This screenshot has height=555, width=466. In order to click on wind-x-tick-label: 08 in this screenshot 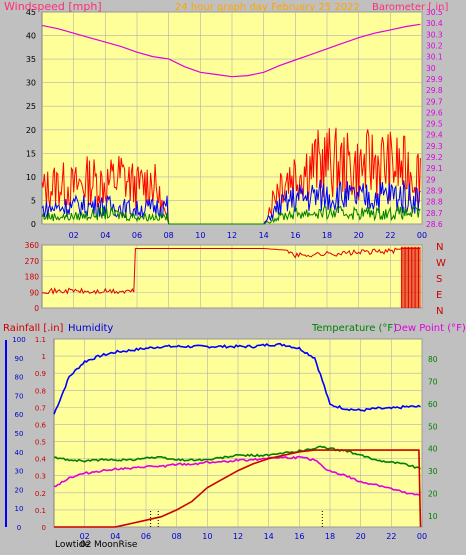, I will do `click(169, 235)`.